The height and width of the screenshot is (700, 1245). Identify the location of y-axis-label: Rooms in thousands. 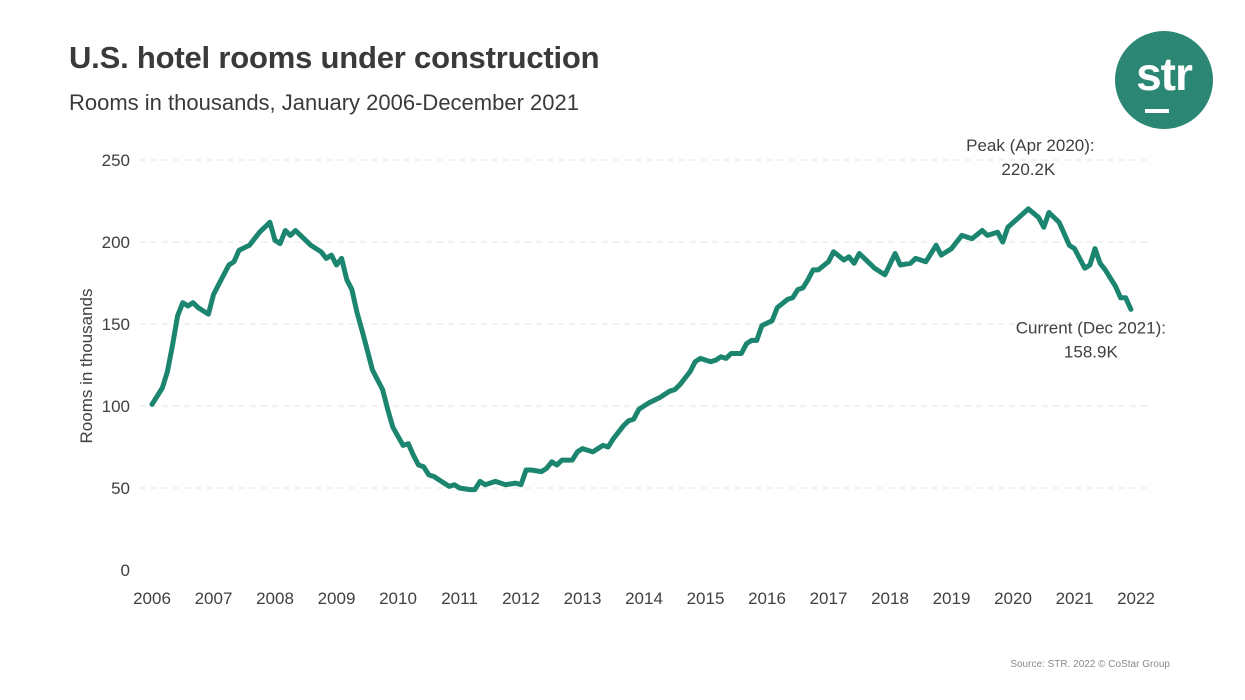
(86, 366).